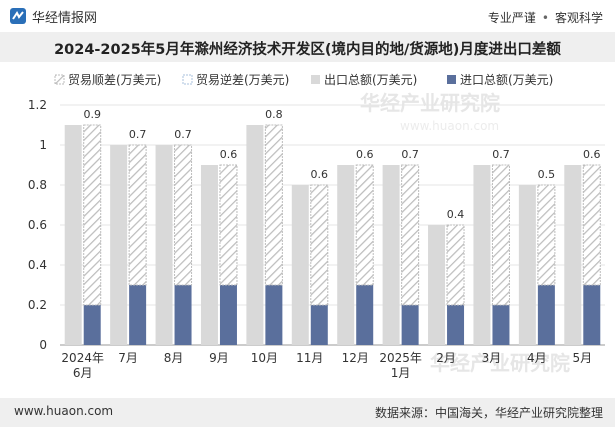 The image size is (615, 427). I want to click on x-tick-label: 9月, so click(219, 358).